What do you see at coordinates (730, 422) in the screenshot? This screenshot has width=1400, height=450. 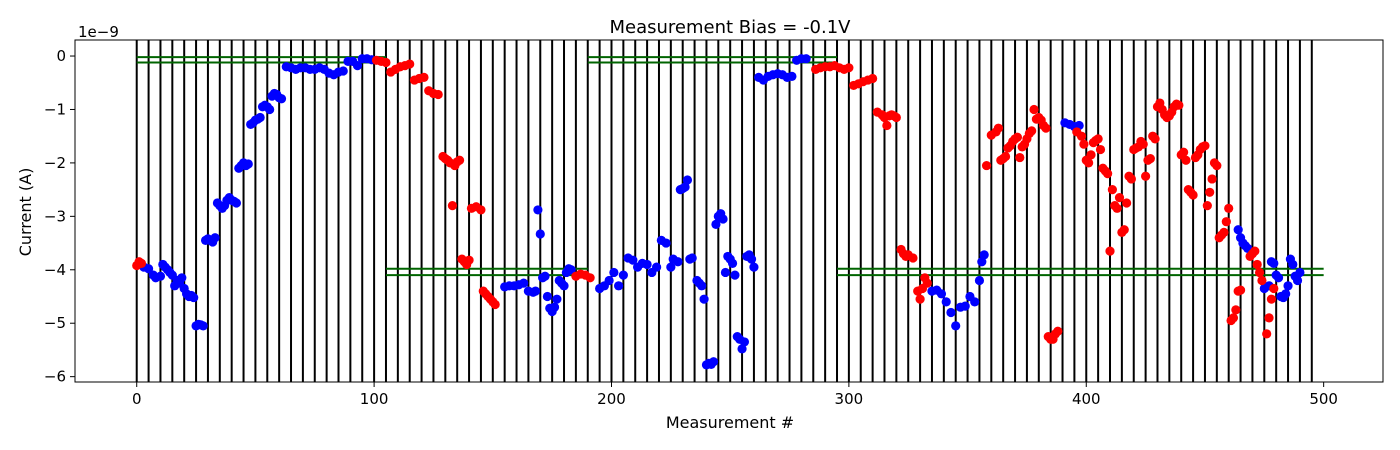 I see `x-axis-label: Measurement #` at bounding box center [730, 422].